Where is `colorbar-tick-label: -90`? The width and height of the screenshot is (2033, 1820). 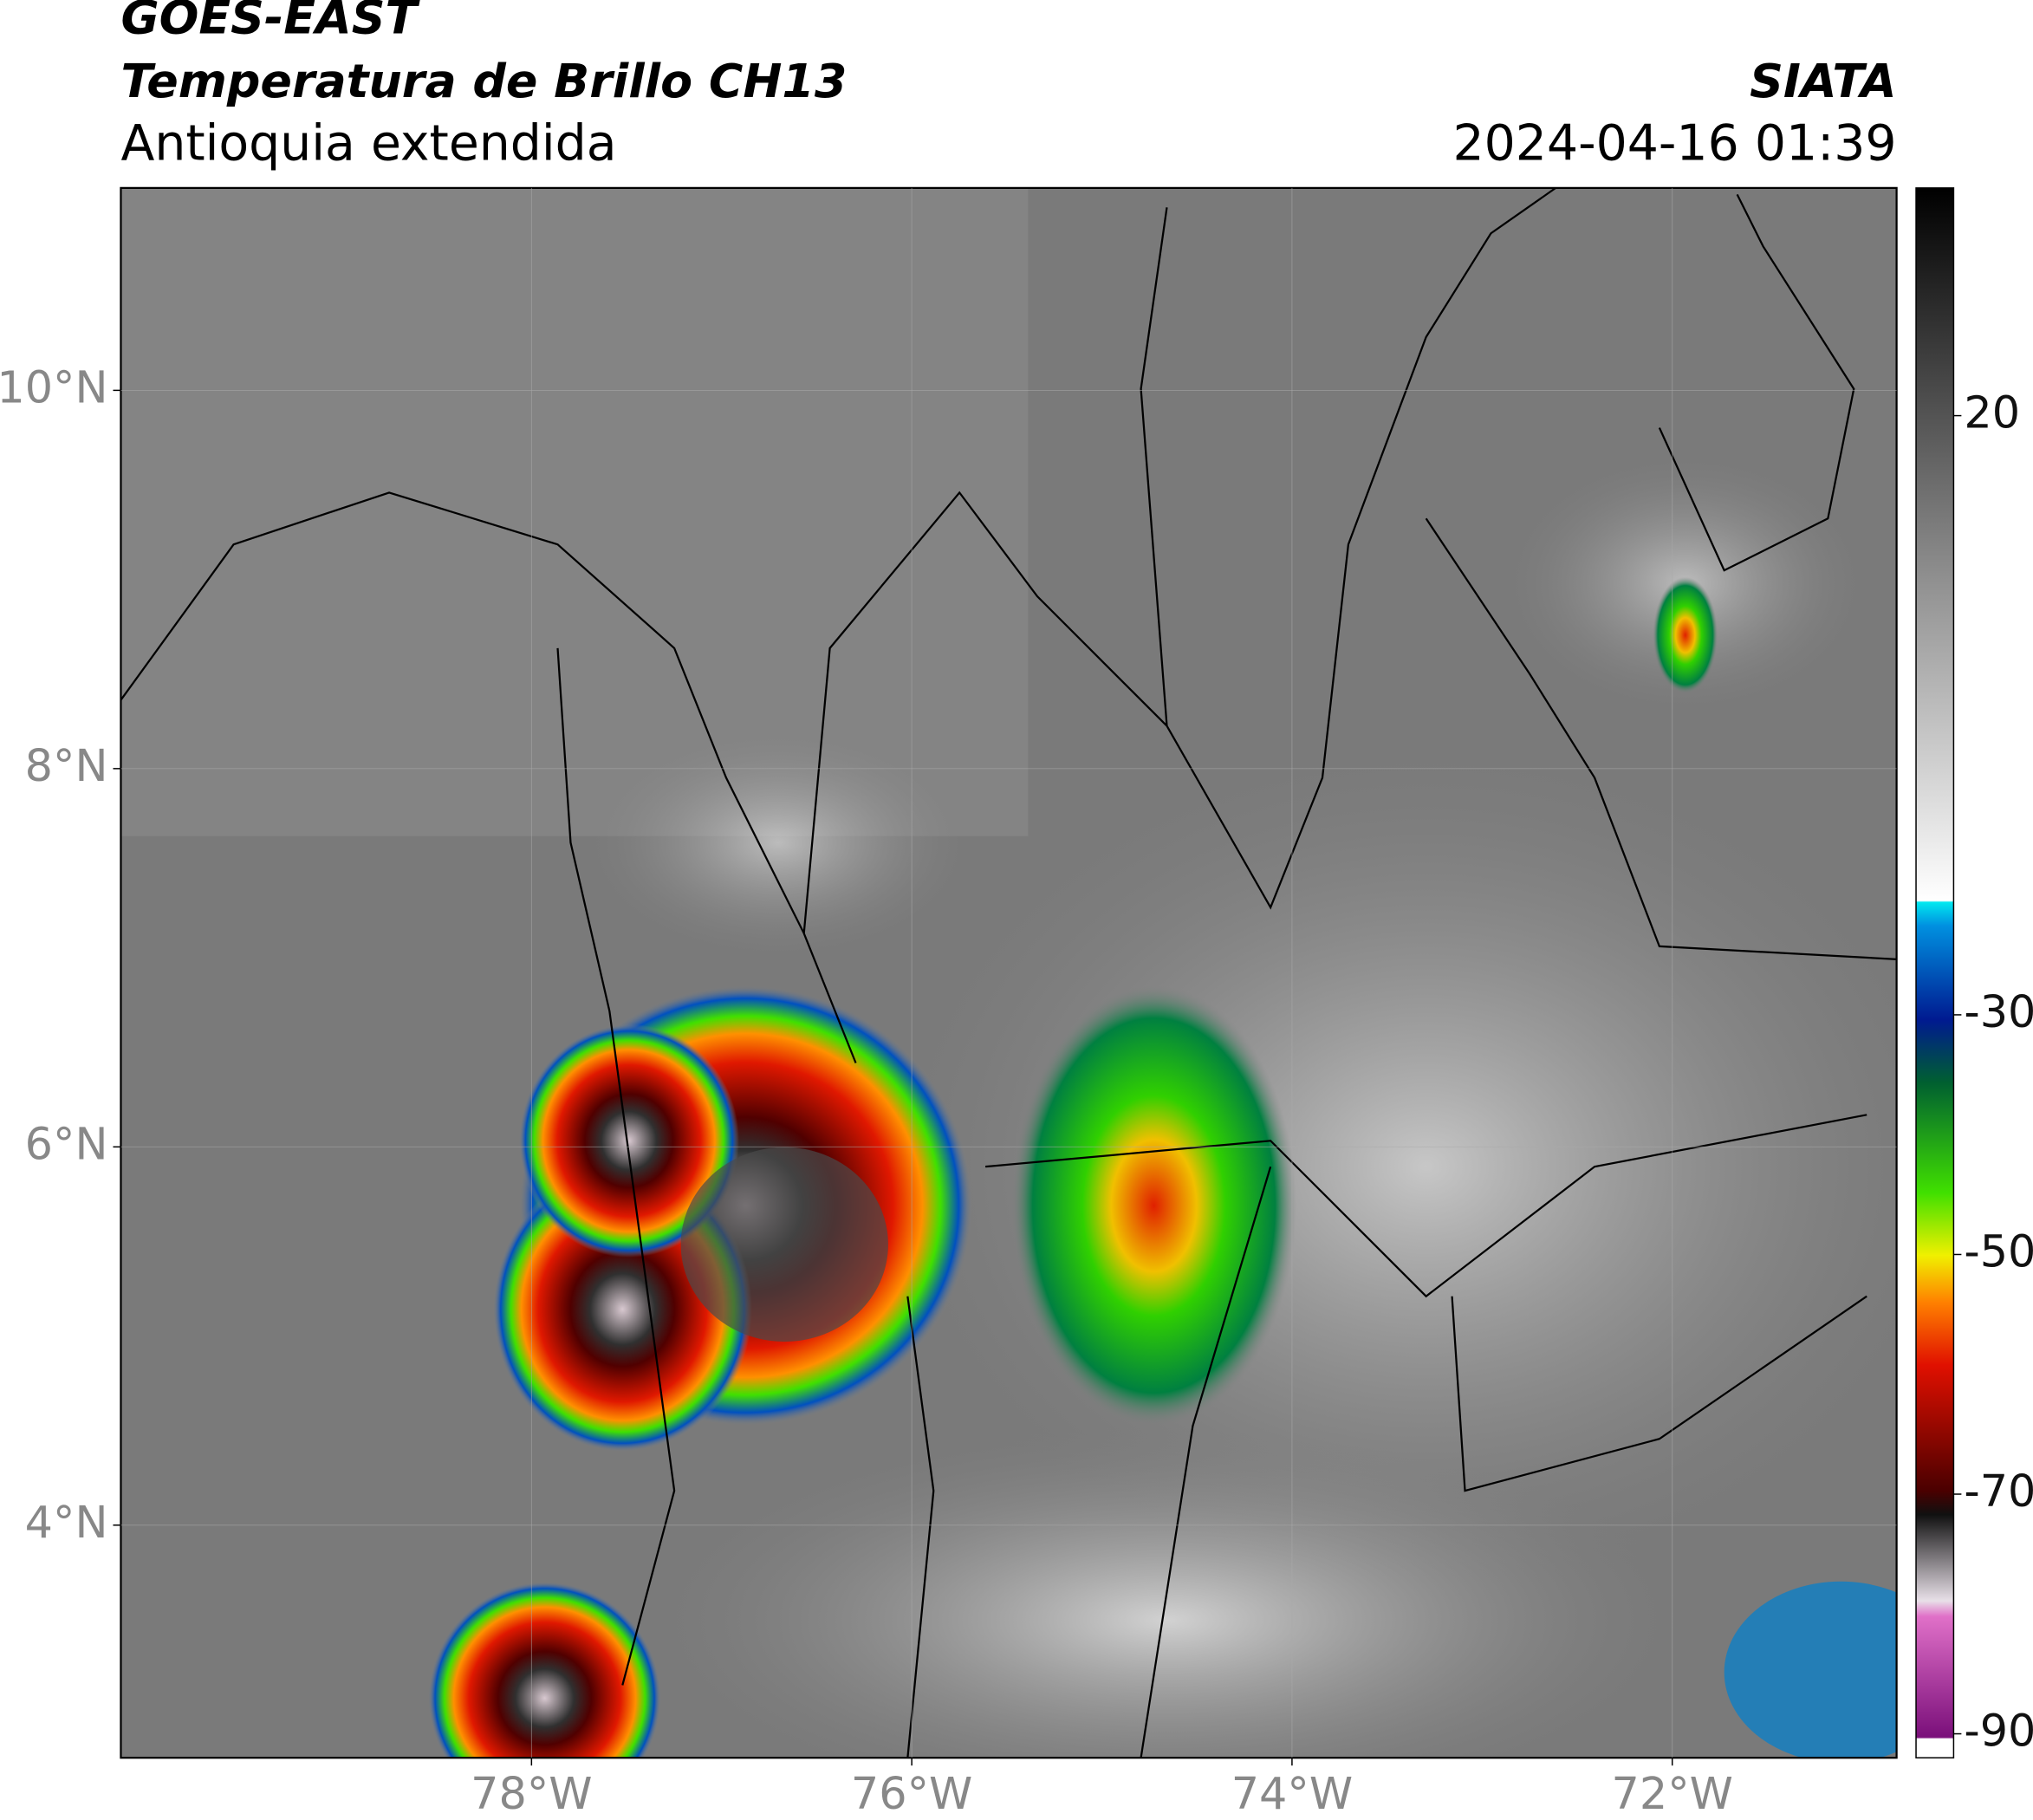
colorbar-tick-label: -90 is located at coordinates (1998, 1731).